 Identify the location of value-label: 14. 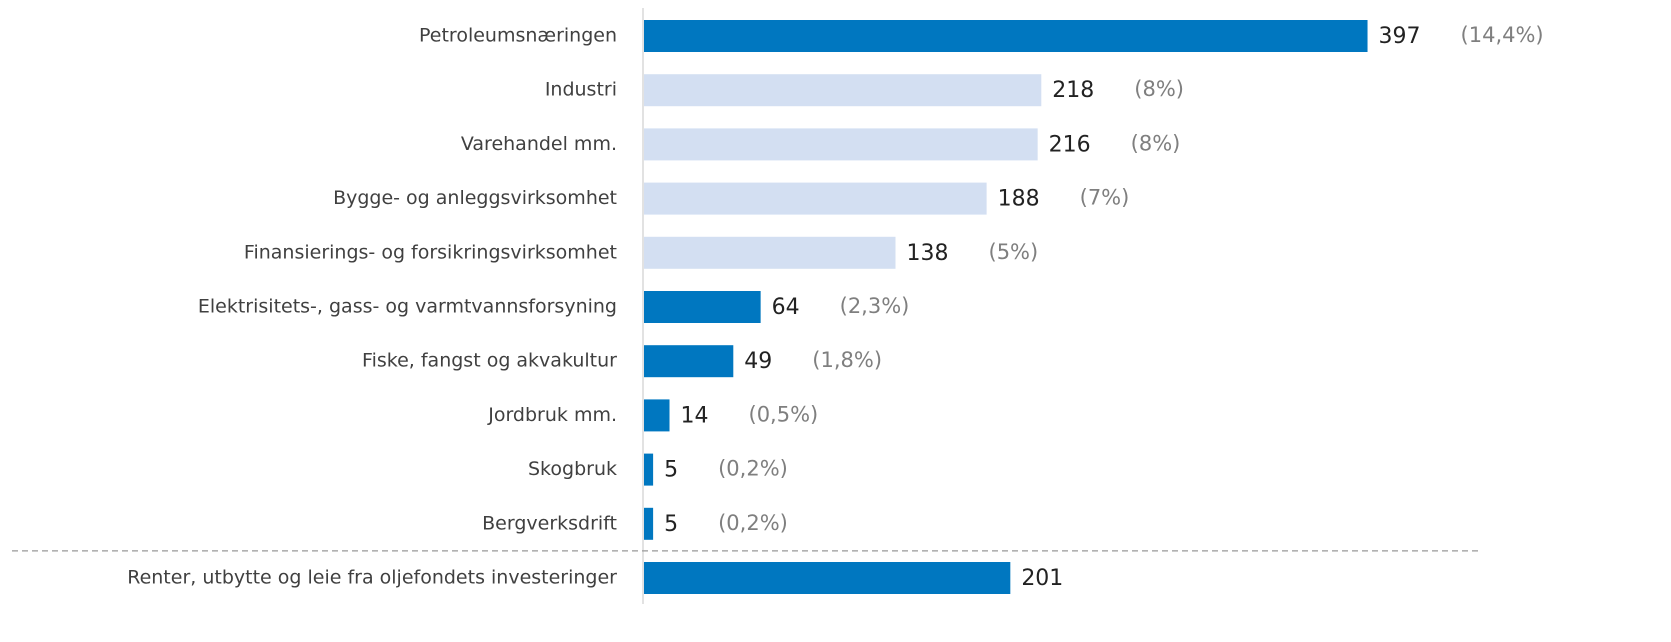
(695, 415).